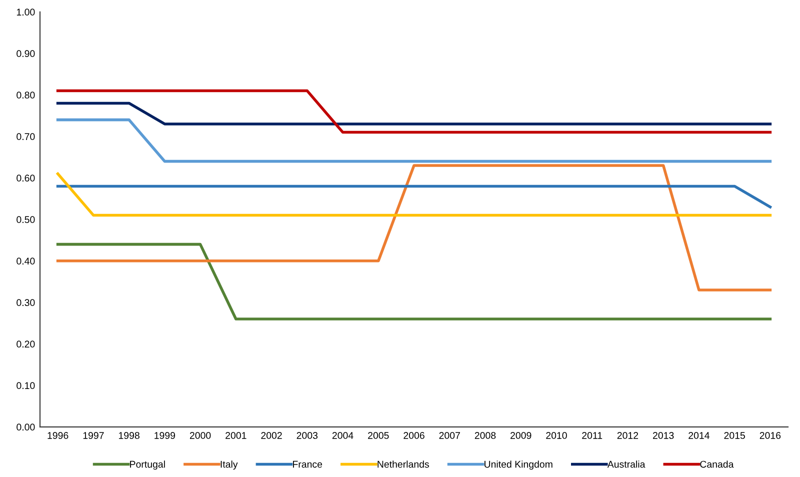 This screenshot has height=477, width=800. Describe the element at coordinates (25, 427) in the screenshot. I see `y-tick-label: 0.00` at that location.